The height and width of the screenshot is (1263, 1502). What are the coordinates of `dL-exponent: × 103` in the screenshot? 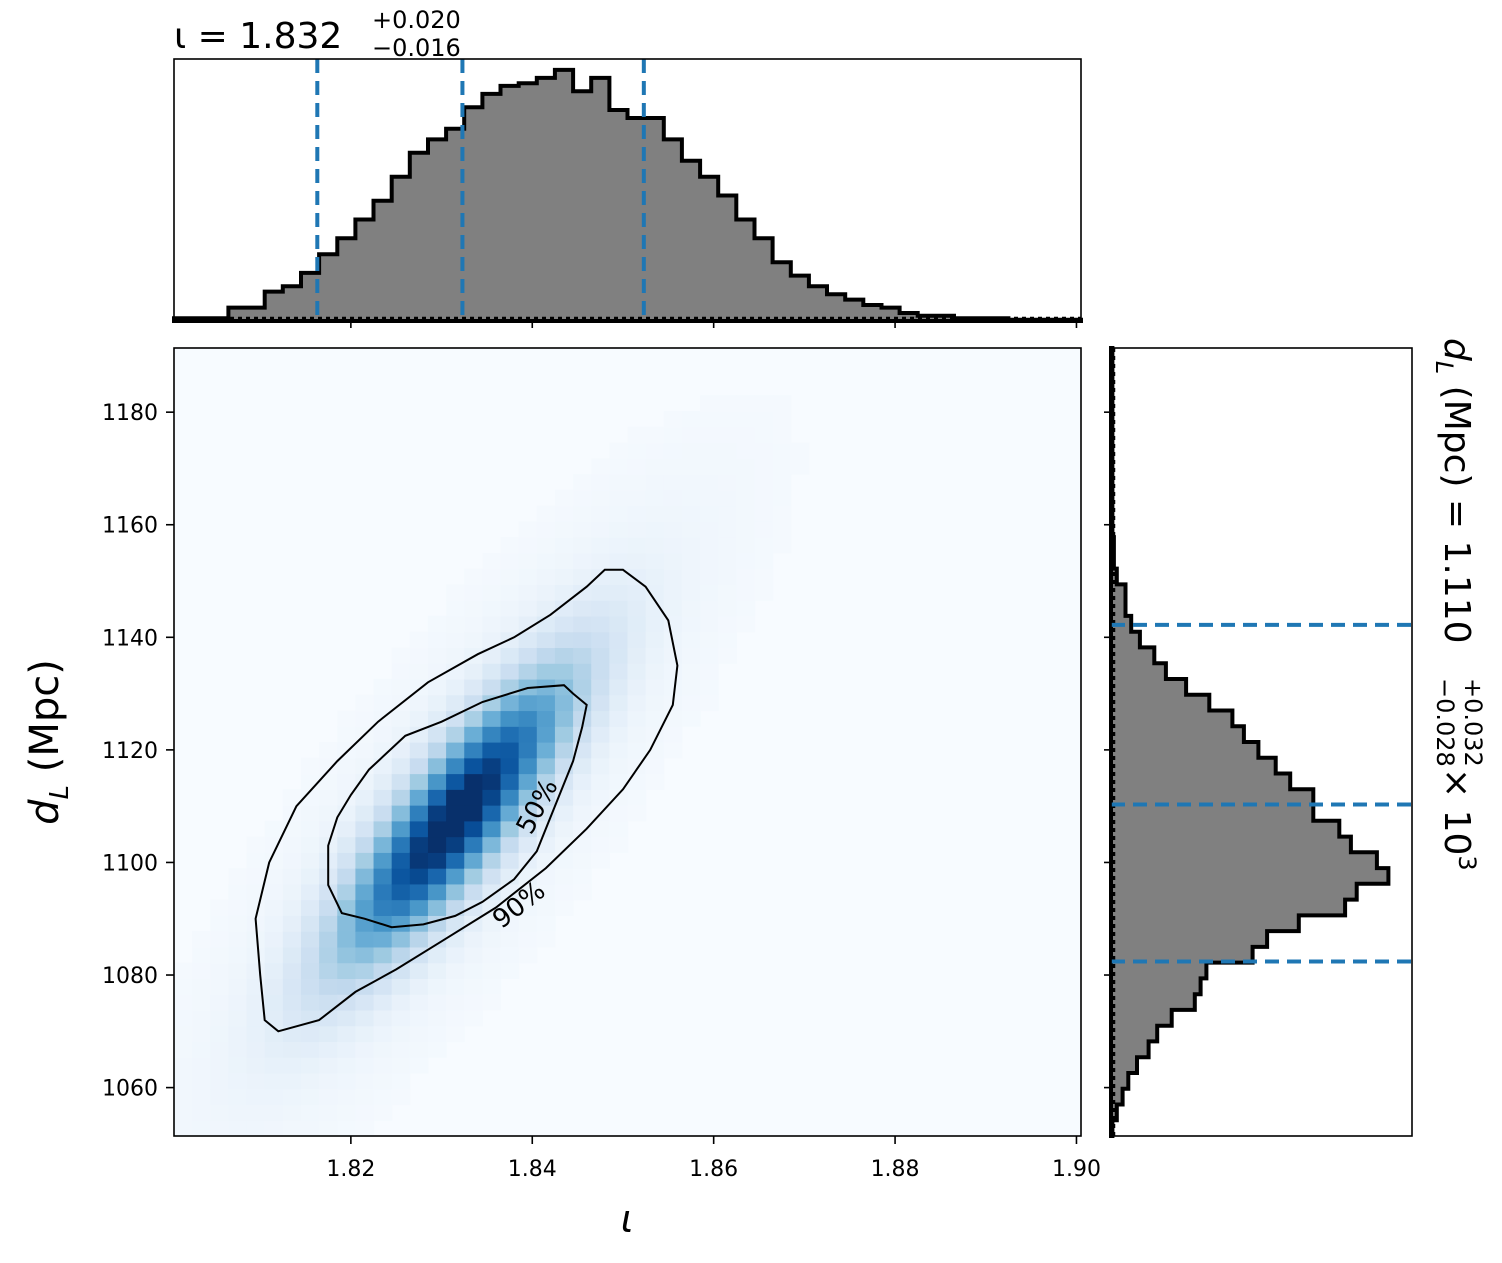 It's located at (1458, 819).